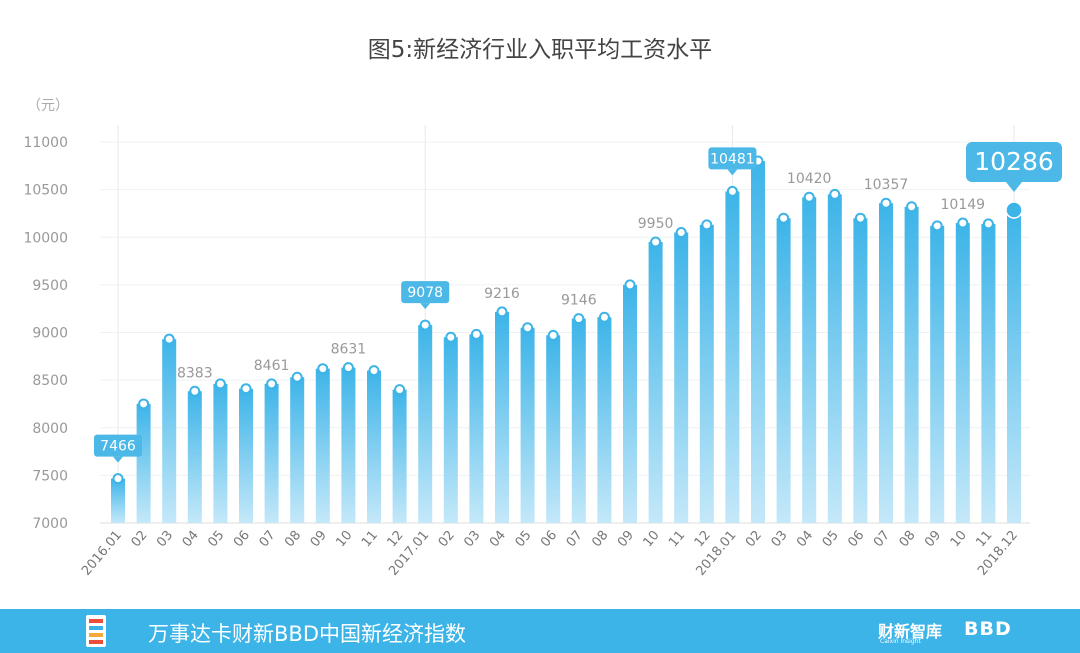  Describe the element at coordinates (45, 191) in the screenshot. I see `y-tick-label: 10500` at that location.